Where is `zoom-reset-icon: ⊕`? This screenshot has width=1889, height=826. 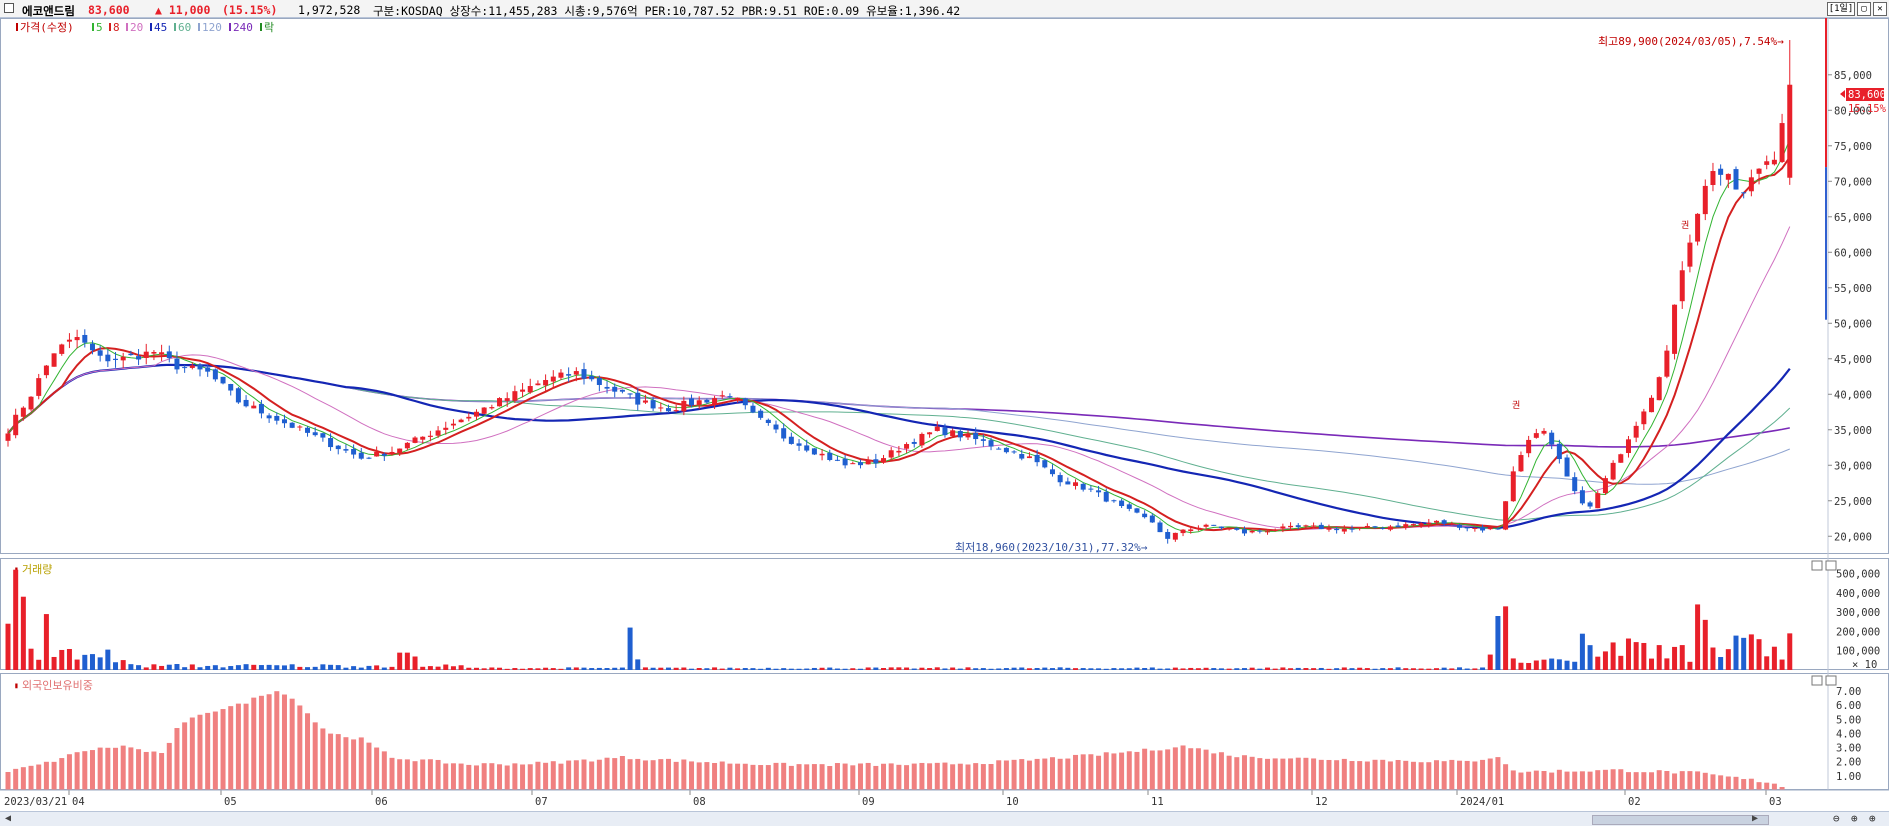
zoom-reset-icon: ⊕ is located at coordinates (1854, 818).